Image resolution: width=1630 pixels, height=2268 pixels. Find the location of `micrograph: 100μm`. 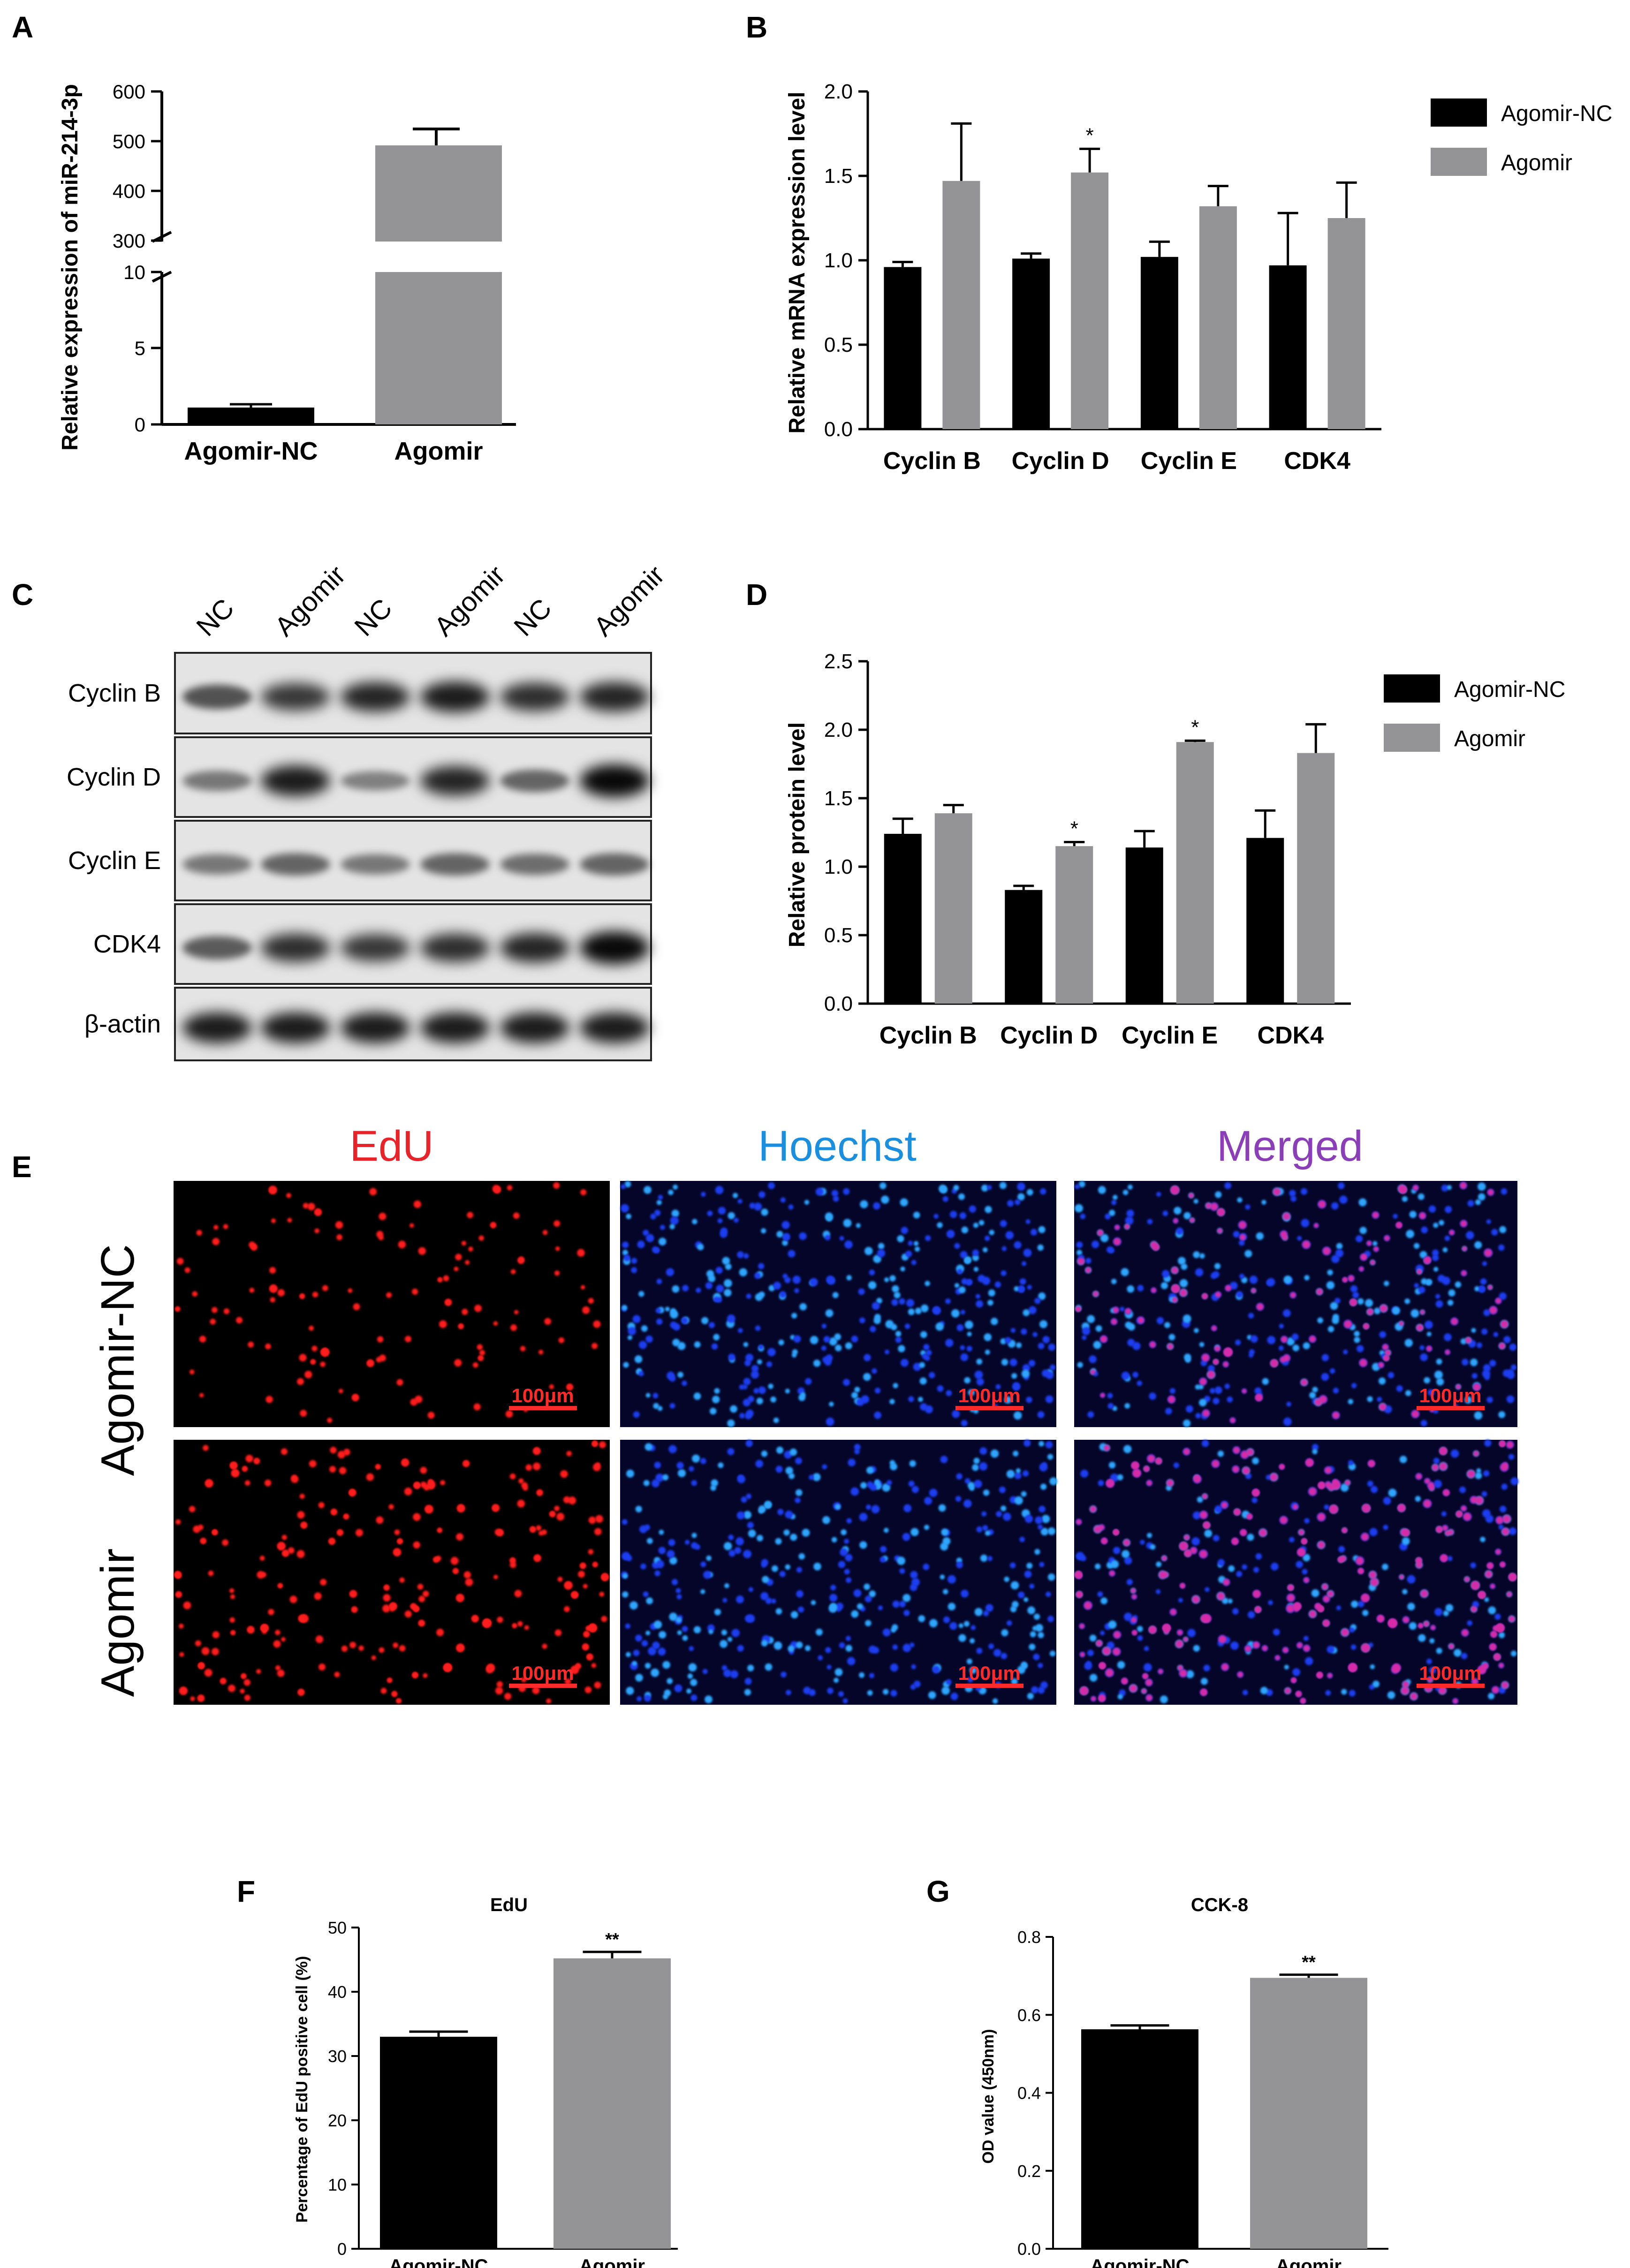

micrograph: 100μm is located at coordinates (1296, 1572).